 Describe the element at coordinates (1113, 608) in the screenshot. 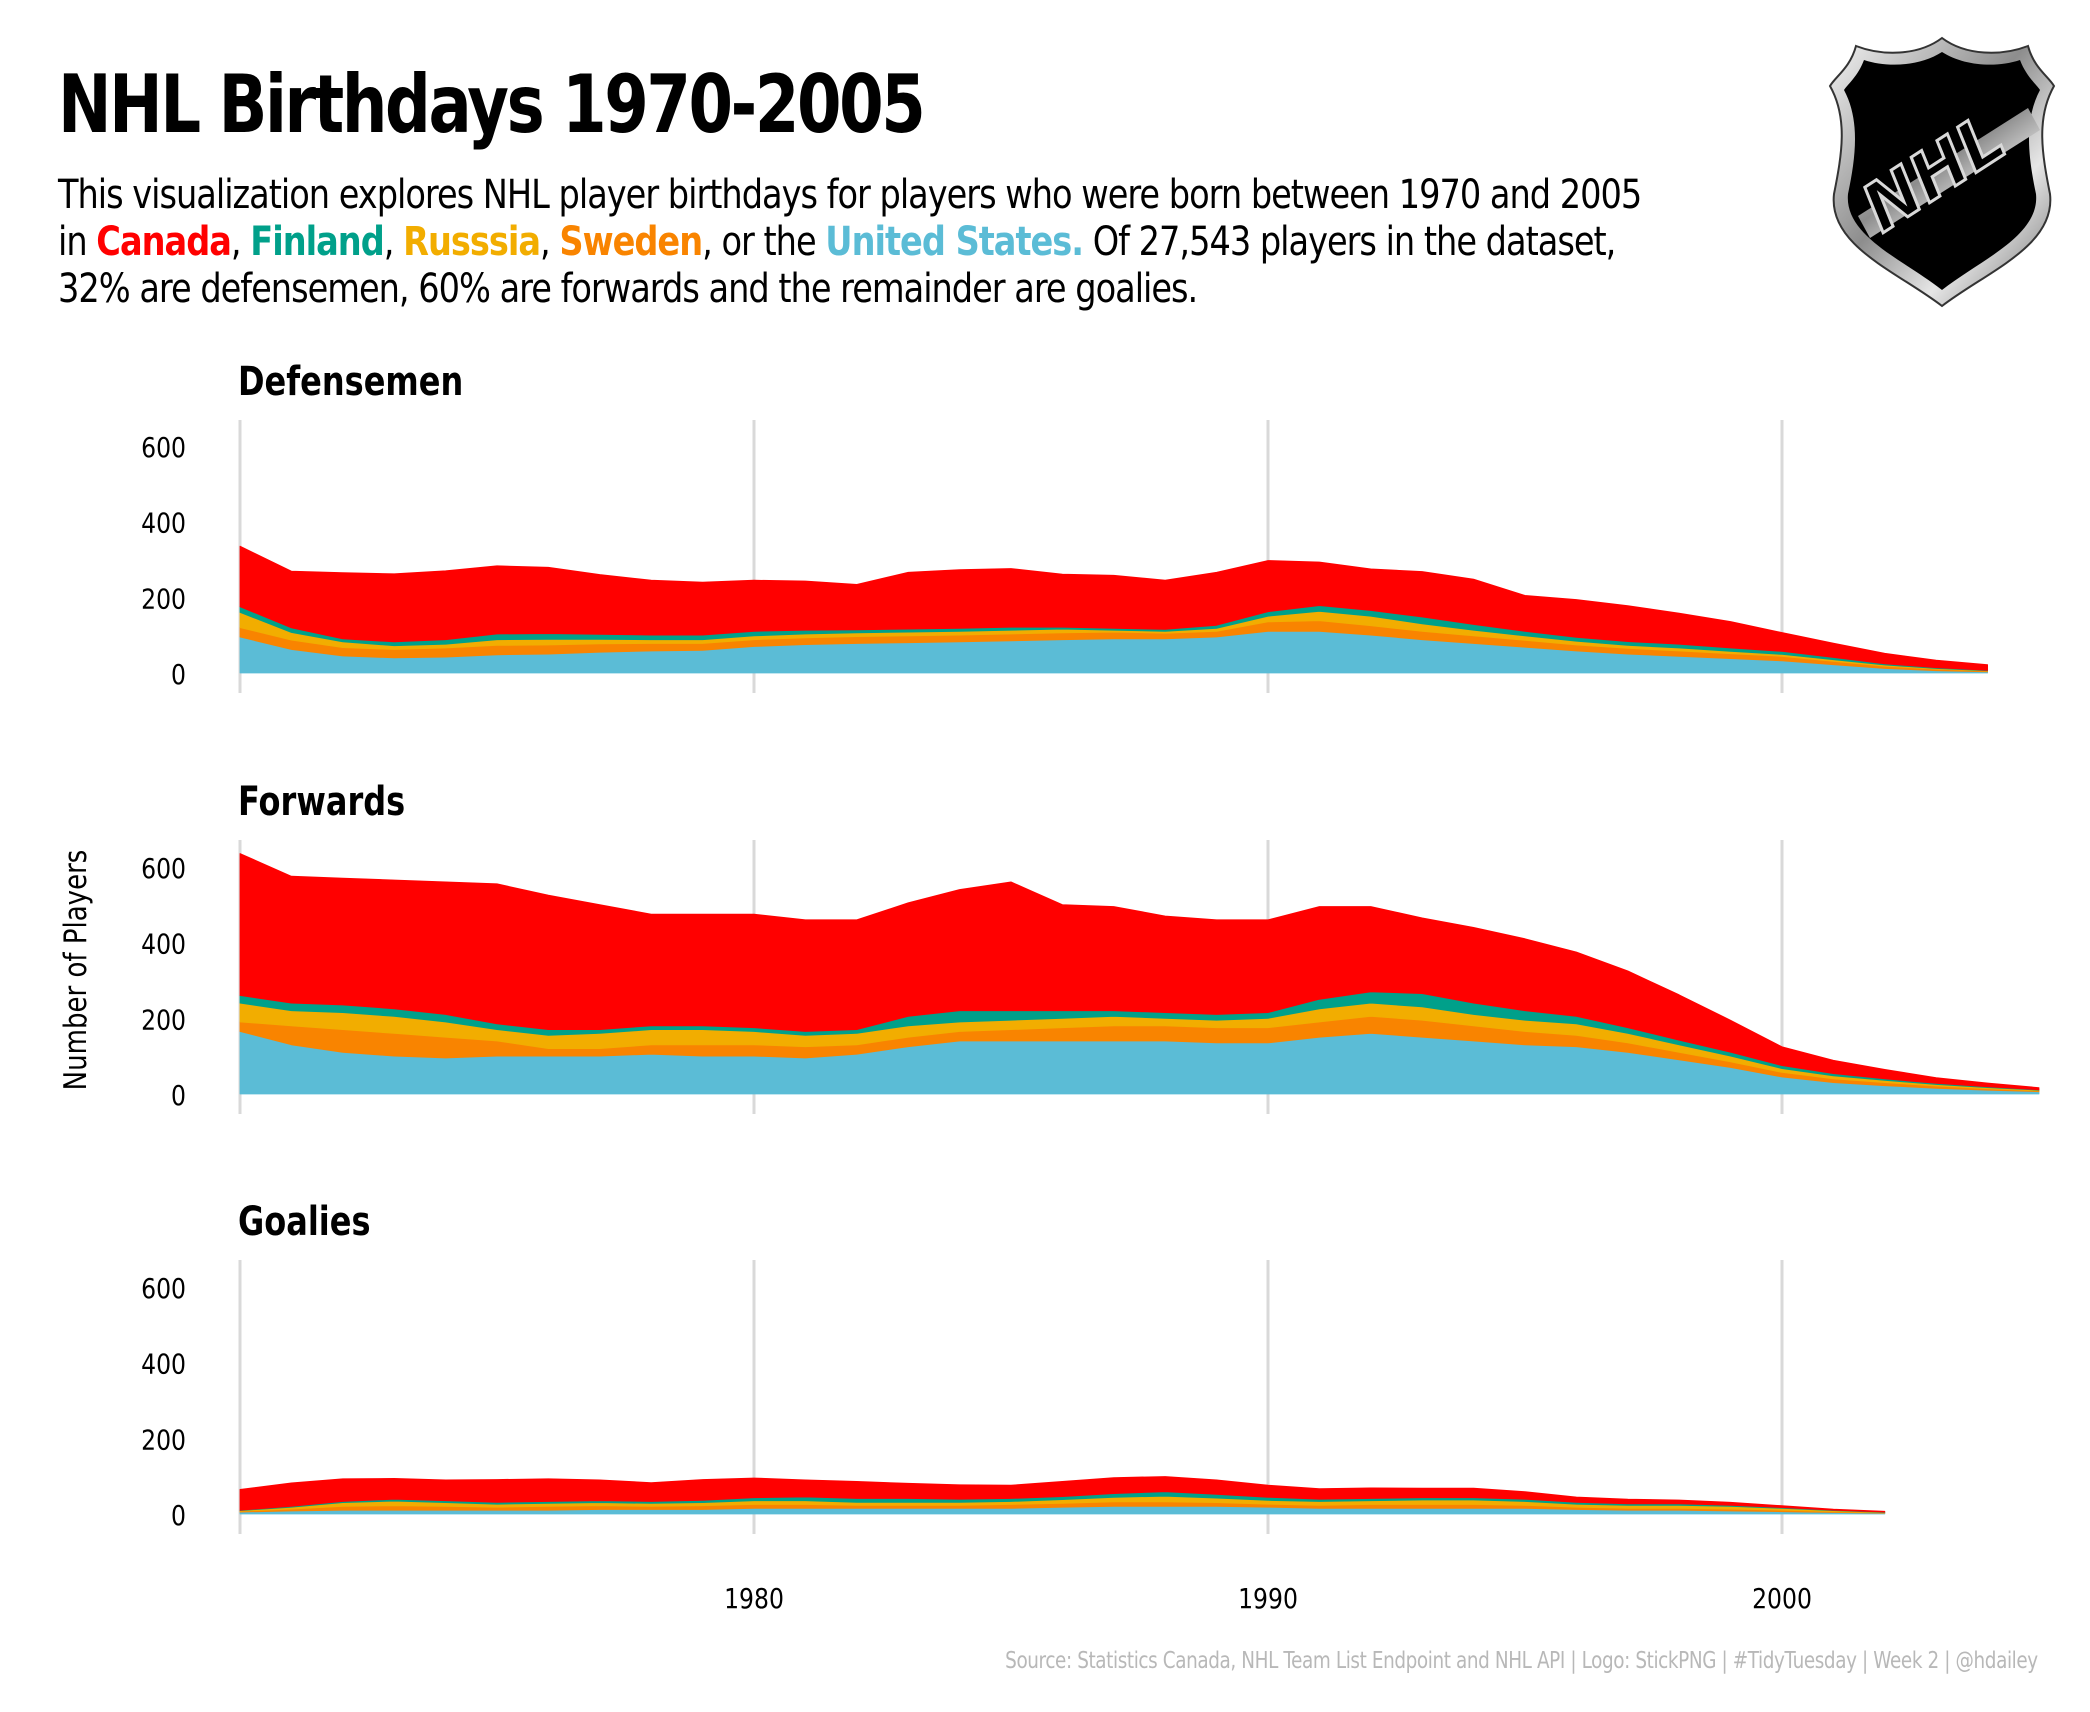

I see `defensemen-area-canada` at that location.